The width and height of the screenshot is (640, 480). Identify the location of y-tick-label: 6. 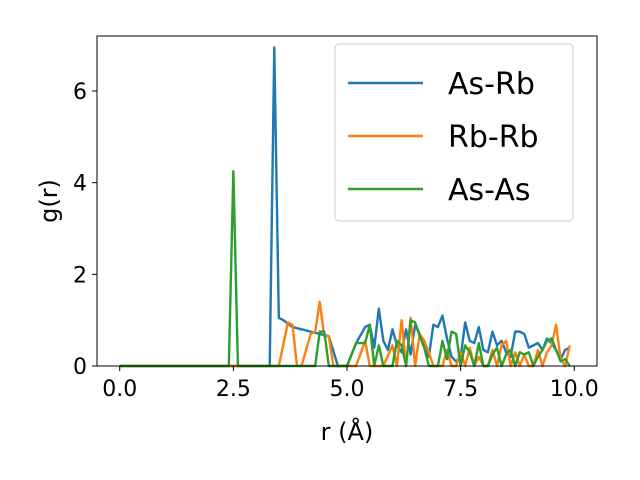
(80, 92).